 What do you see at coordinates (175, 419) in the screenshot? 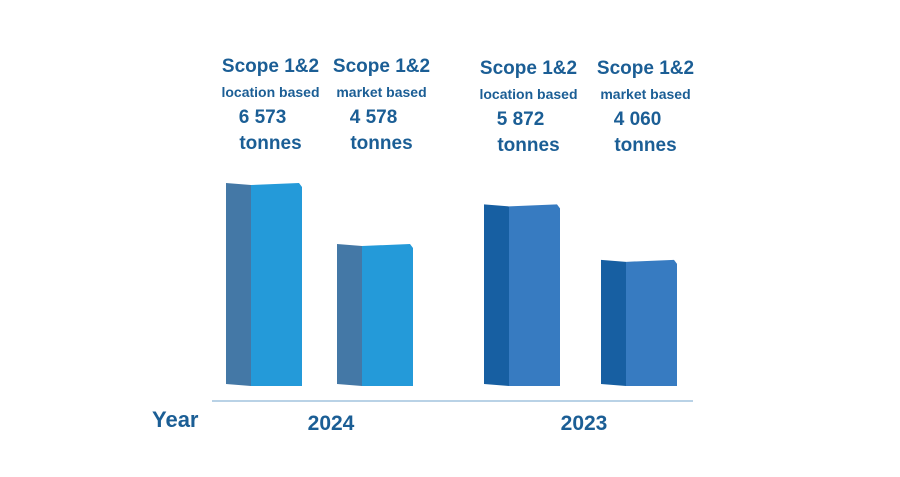
I see `x-axis-title: Year` at bounding box center [175, 419].